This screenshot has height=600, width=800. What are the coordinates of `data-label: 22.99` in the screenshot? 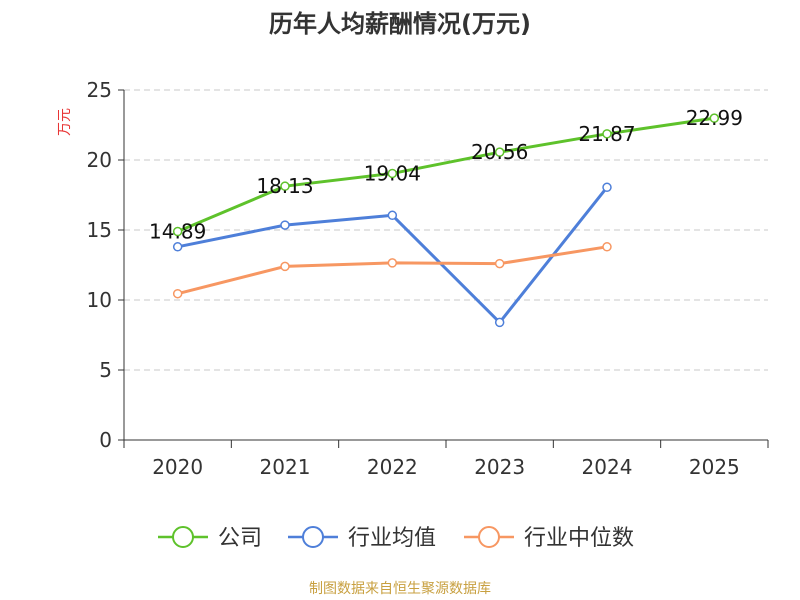 It's located at (714, 118).